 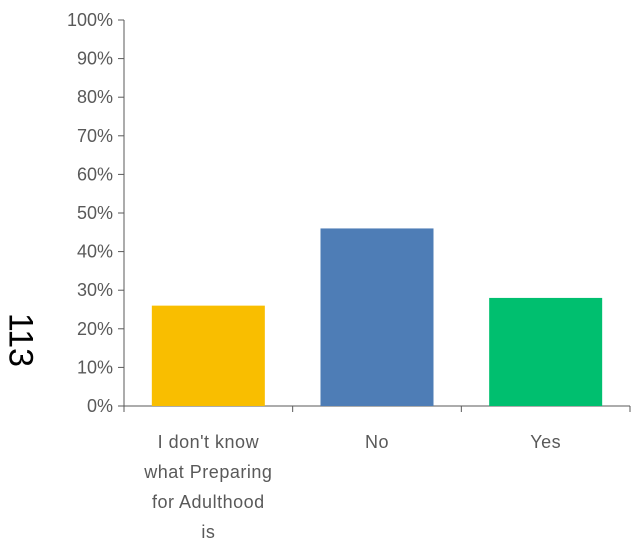 I want to click on category-label-line: is, so click(x=208, y=532).